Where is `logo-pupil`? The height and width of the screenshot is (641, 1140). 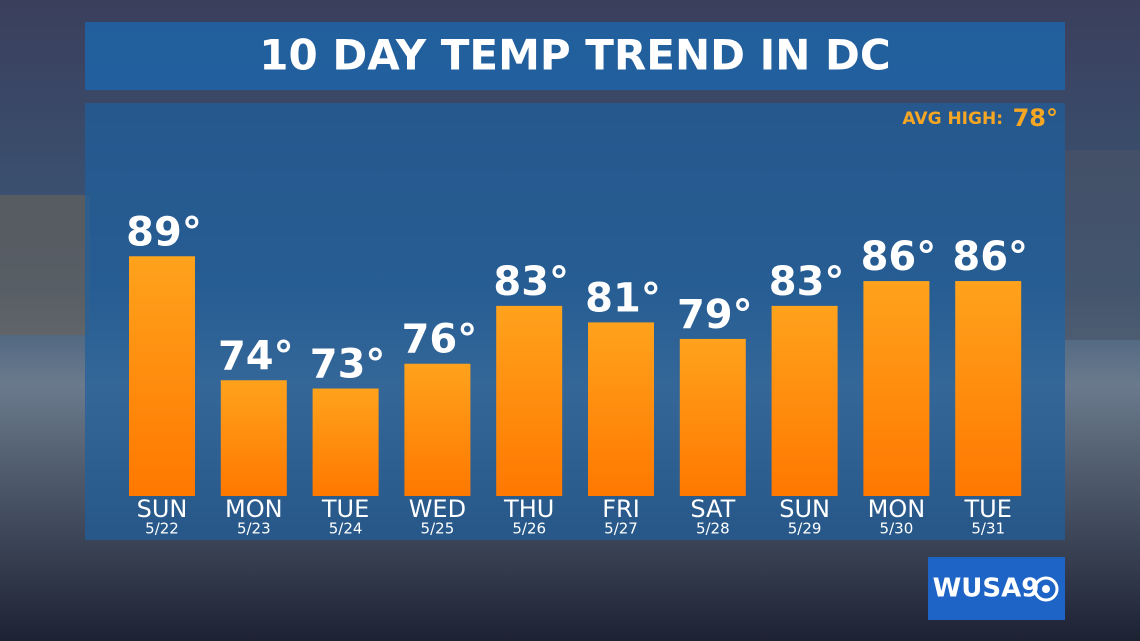 logo-pupil is located at coordinates (1046, 589).